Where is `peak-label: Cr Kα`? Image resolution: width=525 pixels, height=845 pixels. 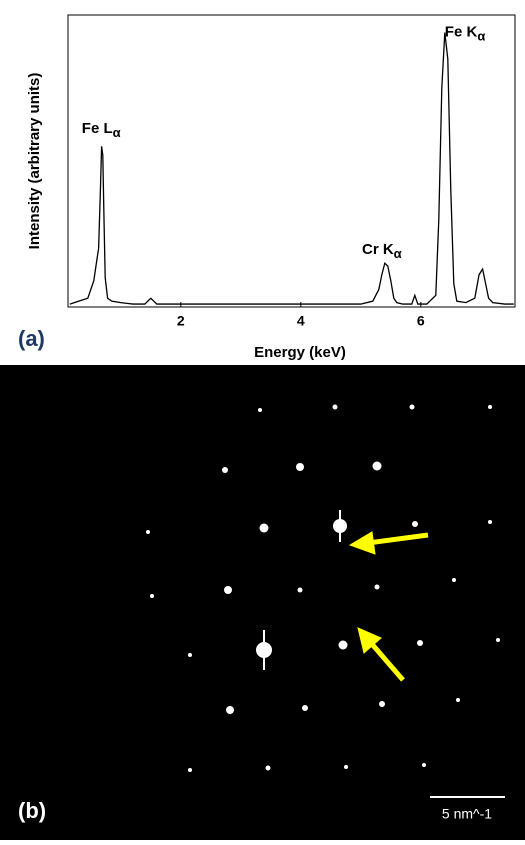
peak-label: Cr Kα is located at coordinates (382, 251).